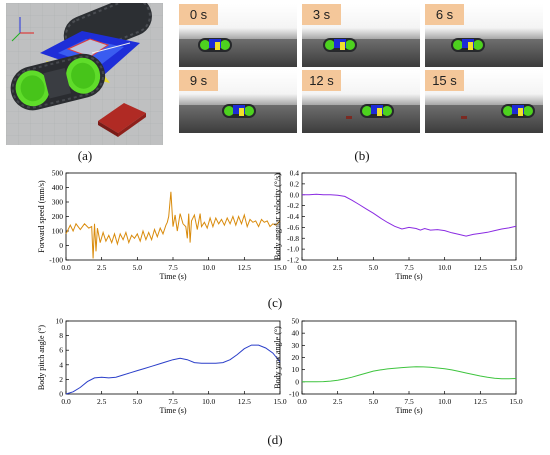 This screenshot has width=550, height=455. What do you see at coordinates (42, 216) in the screenshot?
I see `y-axis-label: Forward speed (mm/s)` at bounding box center [42, 216].